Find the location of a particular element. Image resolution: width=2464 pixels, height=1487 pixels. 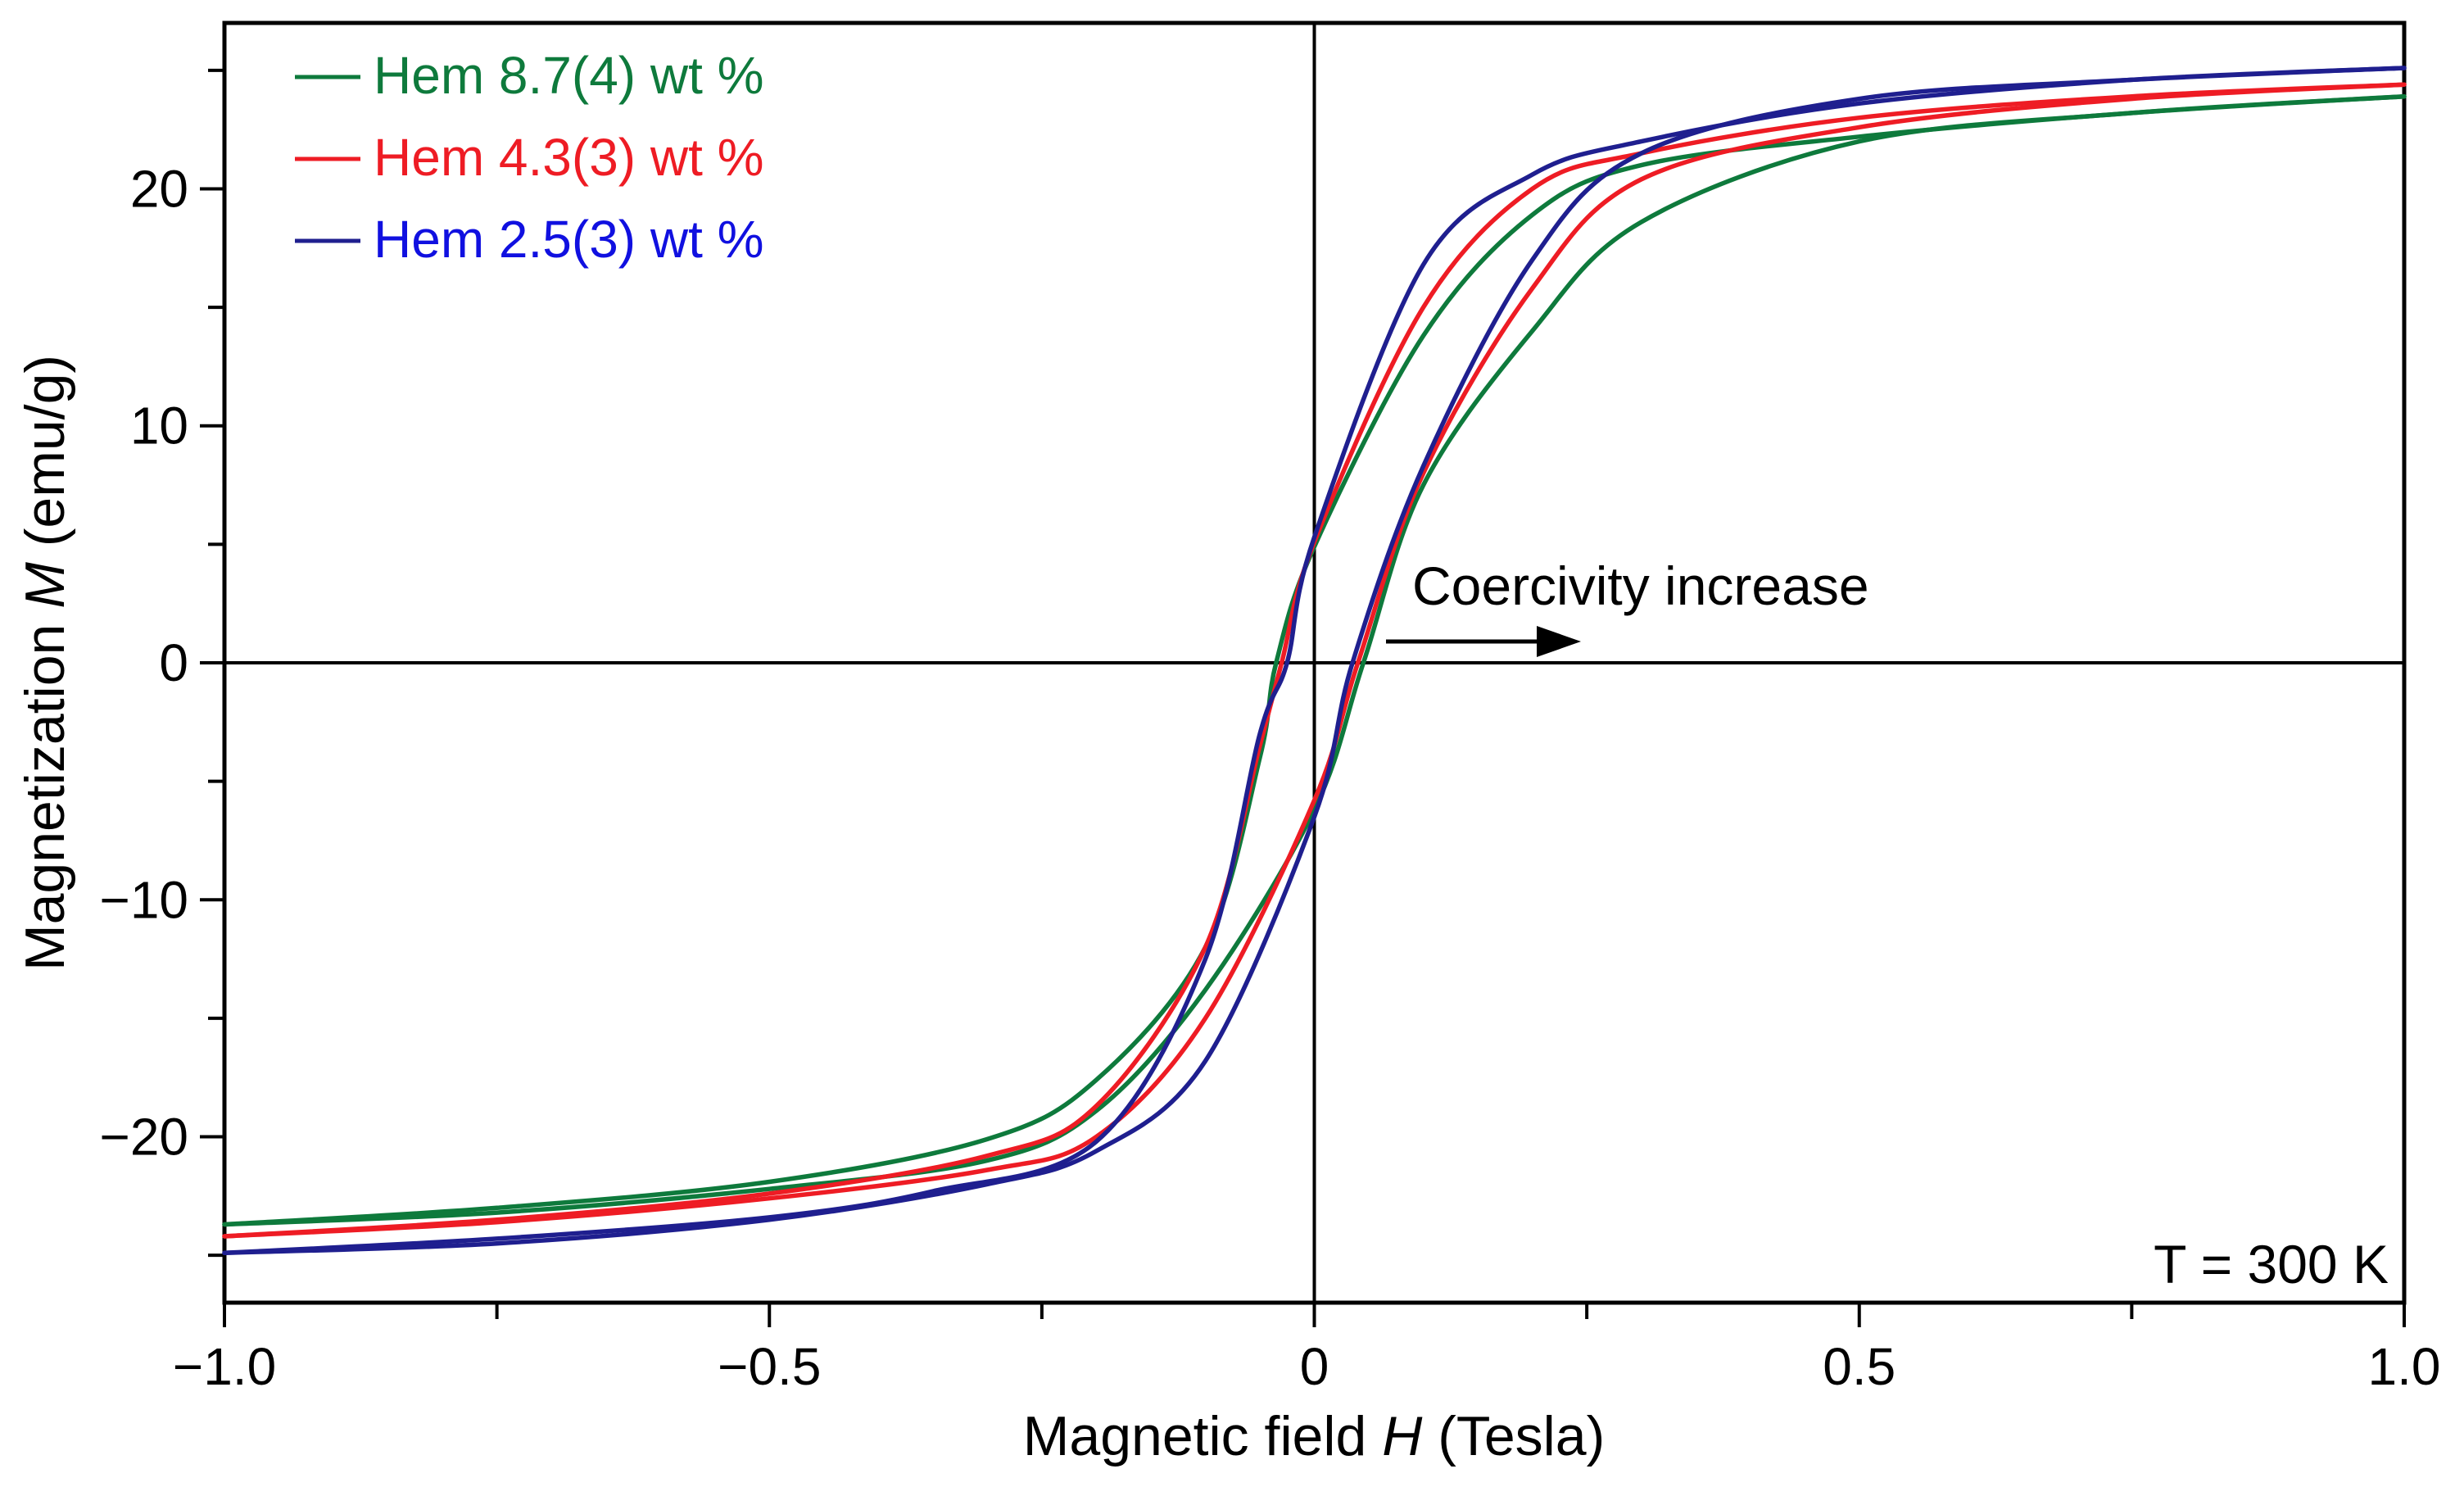

y-axis-tick-labels: −20 −10 0 10 20 is located at coordinates (143, 662).